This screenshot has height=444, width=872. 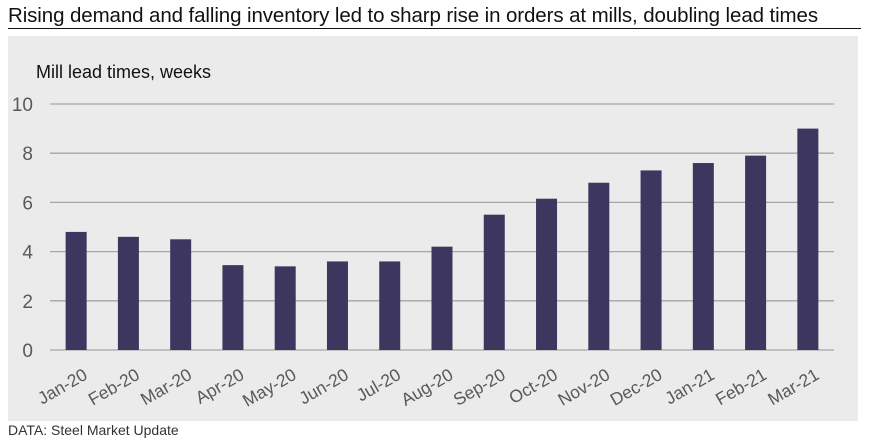 What do you see at coordinates (533, 386) in the screenshot?
I see `x-tick-label: Oct-20` at bounding box center [533, 386].